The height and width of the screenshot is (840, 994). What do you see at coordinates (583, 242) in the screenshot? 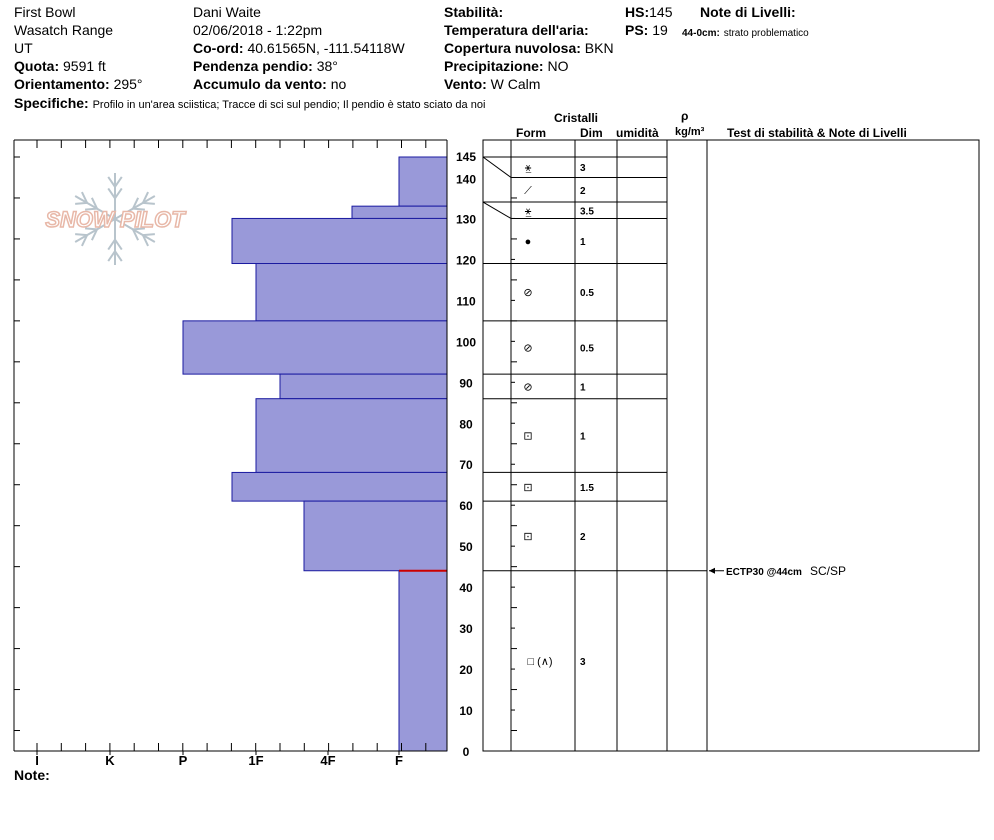
I see `crystal-size-3: 1` at bounding box center [583, 242].